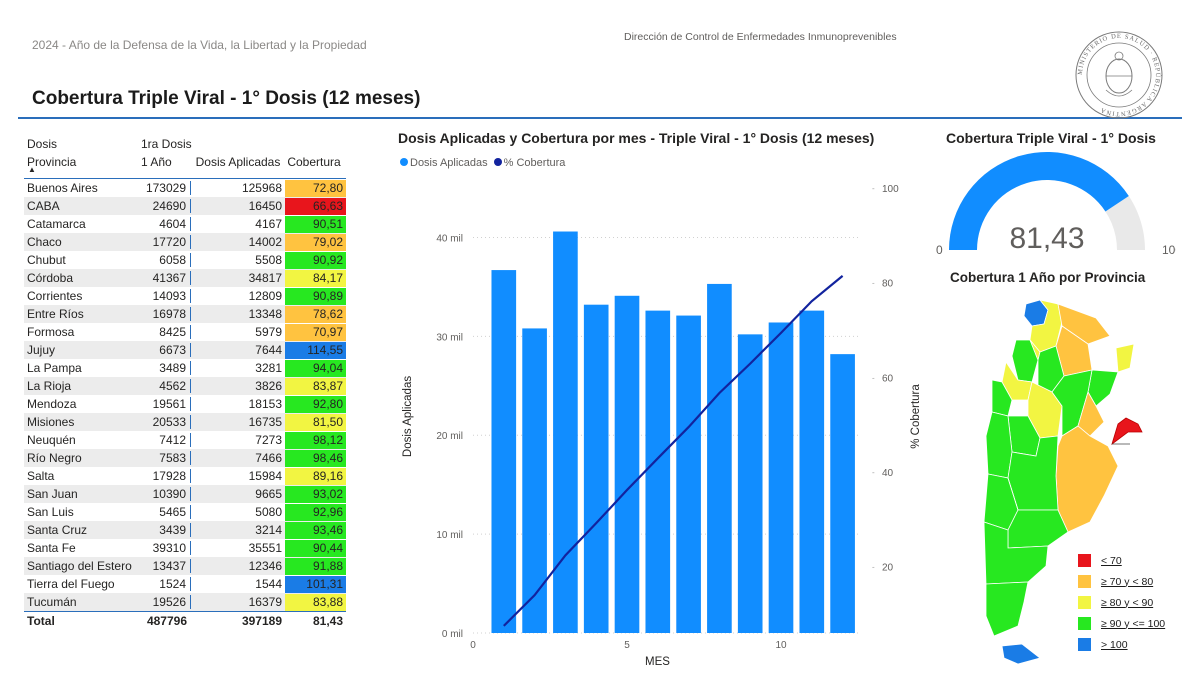 This screenshot has width=1200, height=675. What do you see at coordinates (268, 458) in the screenshot?
I see `applied-value: 7466` at bounding box center [268, 458].